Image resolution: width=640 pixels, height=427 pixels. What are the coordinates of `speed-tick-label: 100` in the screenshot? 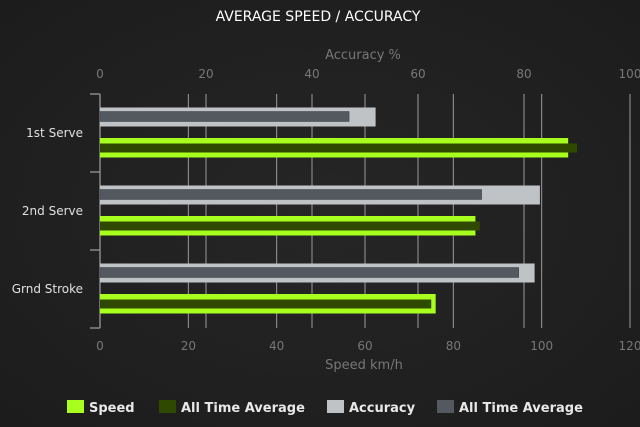 It's located at (541, 346).